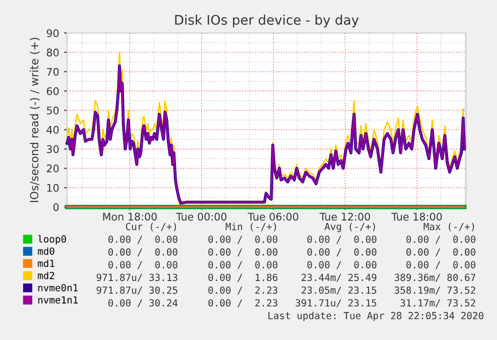 Image resolution: width=497 pixels, height=340 pixels. I want to click on y-tick-label: 30, so click(52, 149).